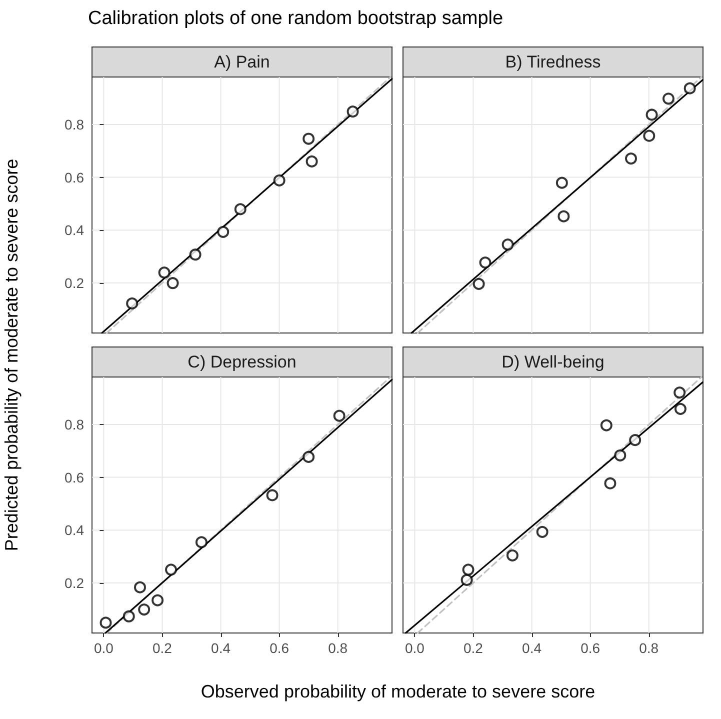  Describe the element at coordinates (398, 692) in the screenshot. I see `x-axis-title: Observed probability of moderate to severe score` at that location.